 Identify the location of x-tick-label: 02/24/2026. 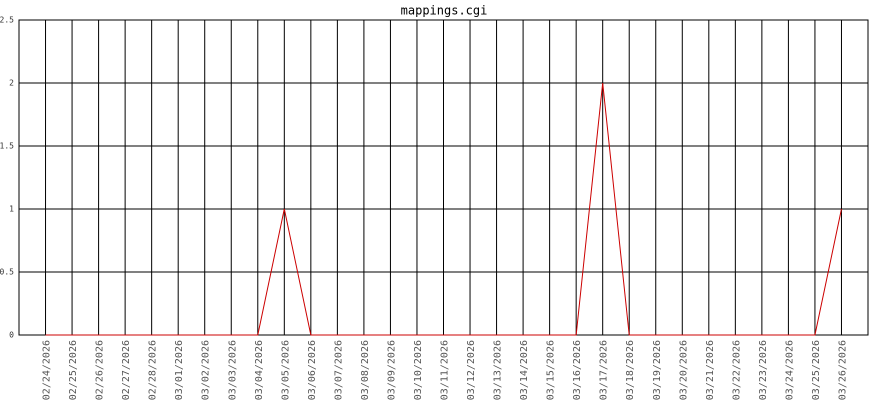
(47, 370).